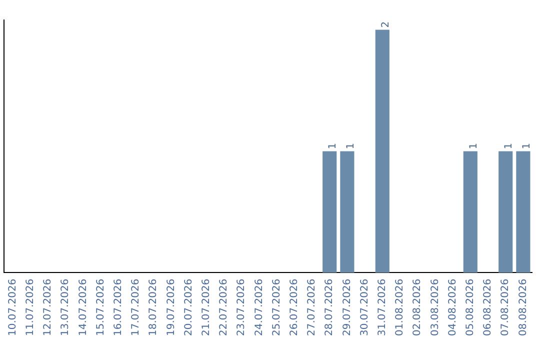 The width and height of the screenshot is (540, 340). Describe the element at coordinates (276, 307) in the screenshot. I see `x-tick-label: 25.07.2026` at that location.